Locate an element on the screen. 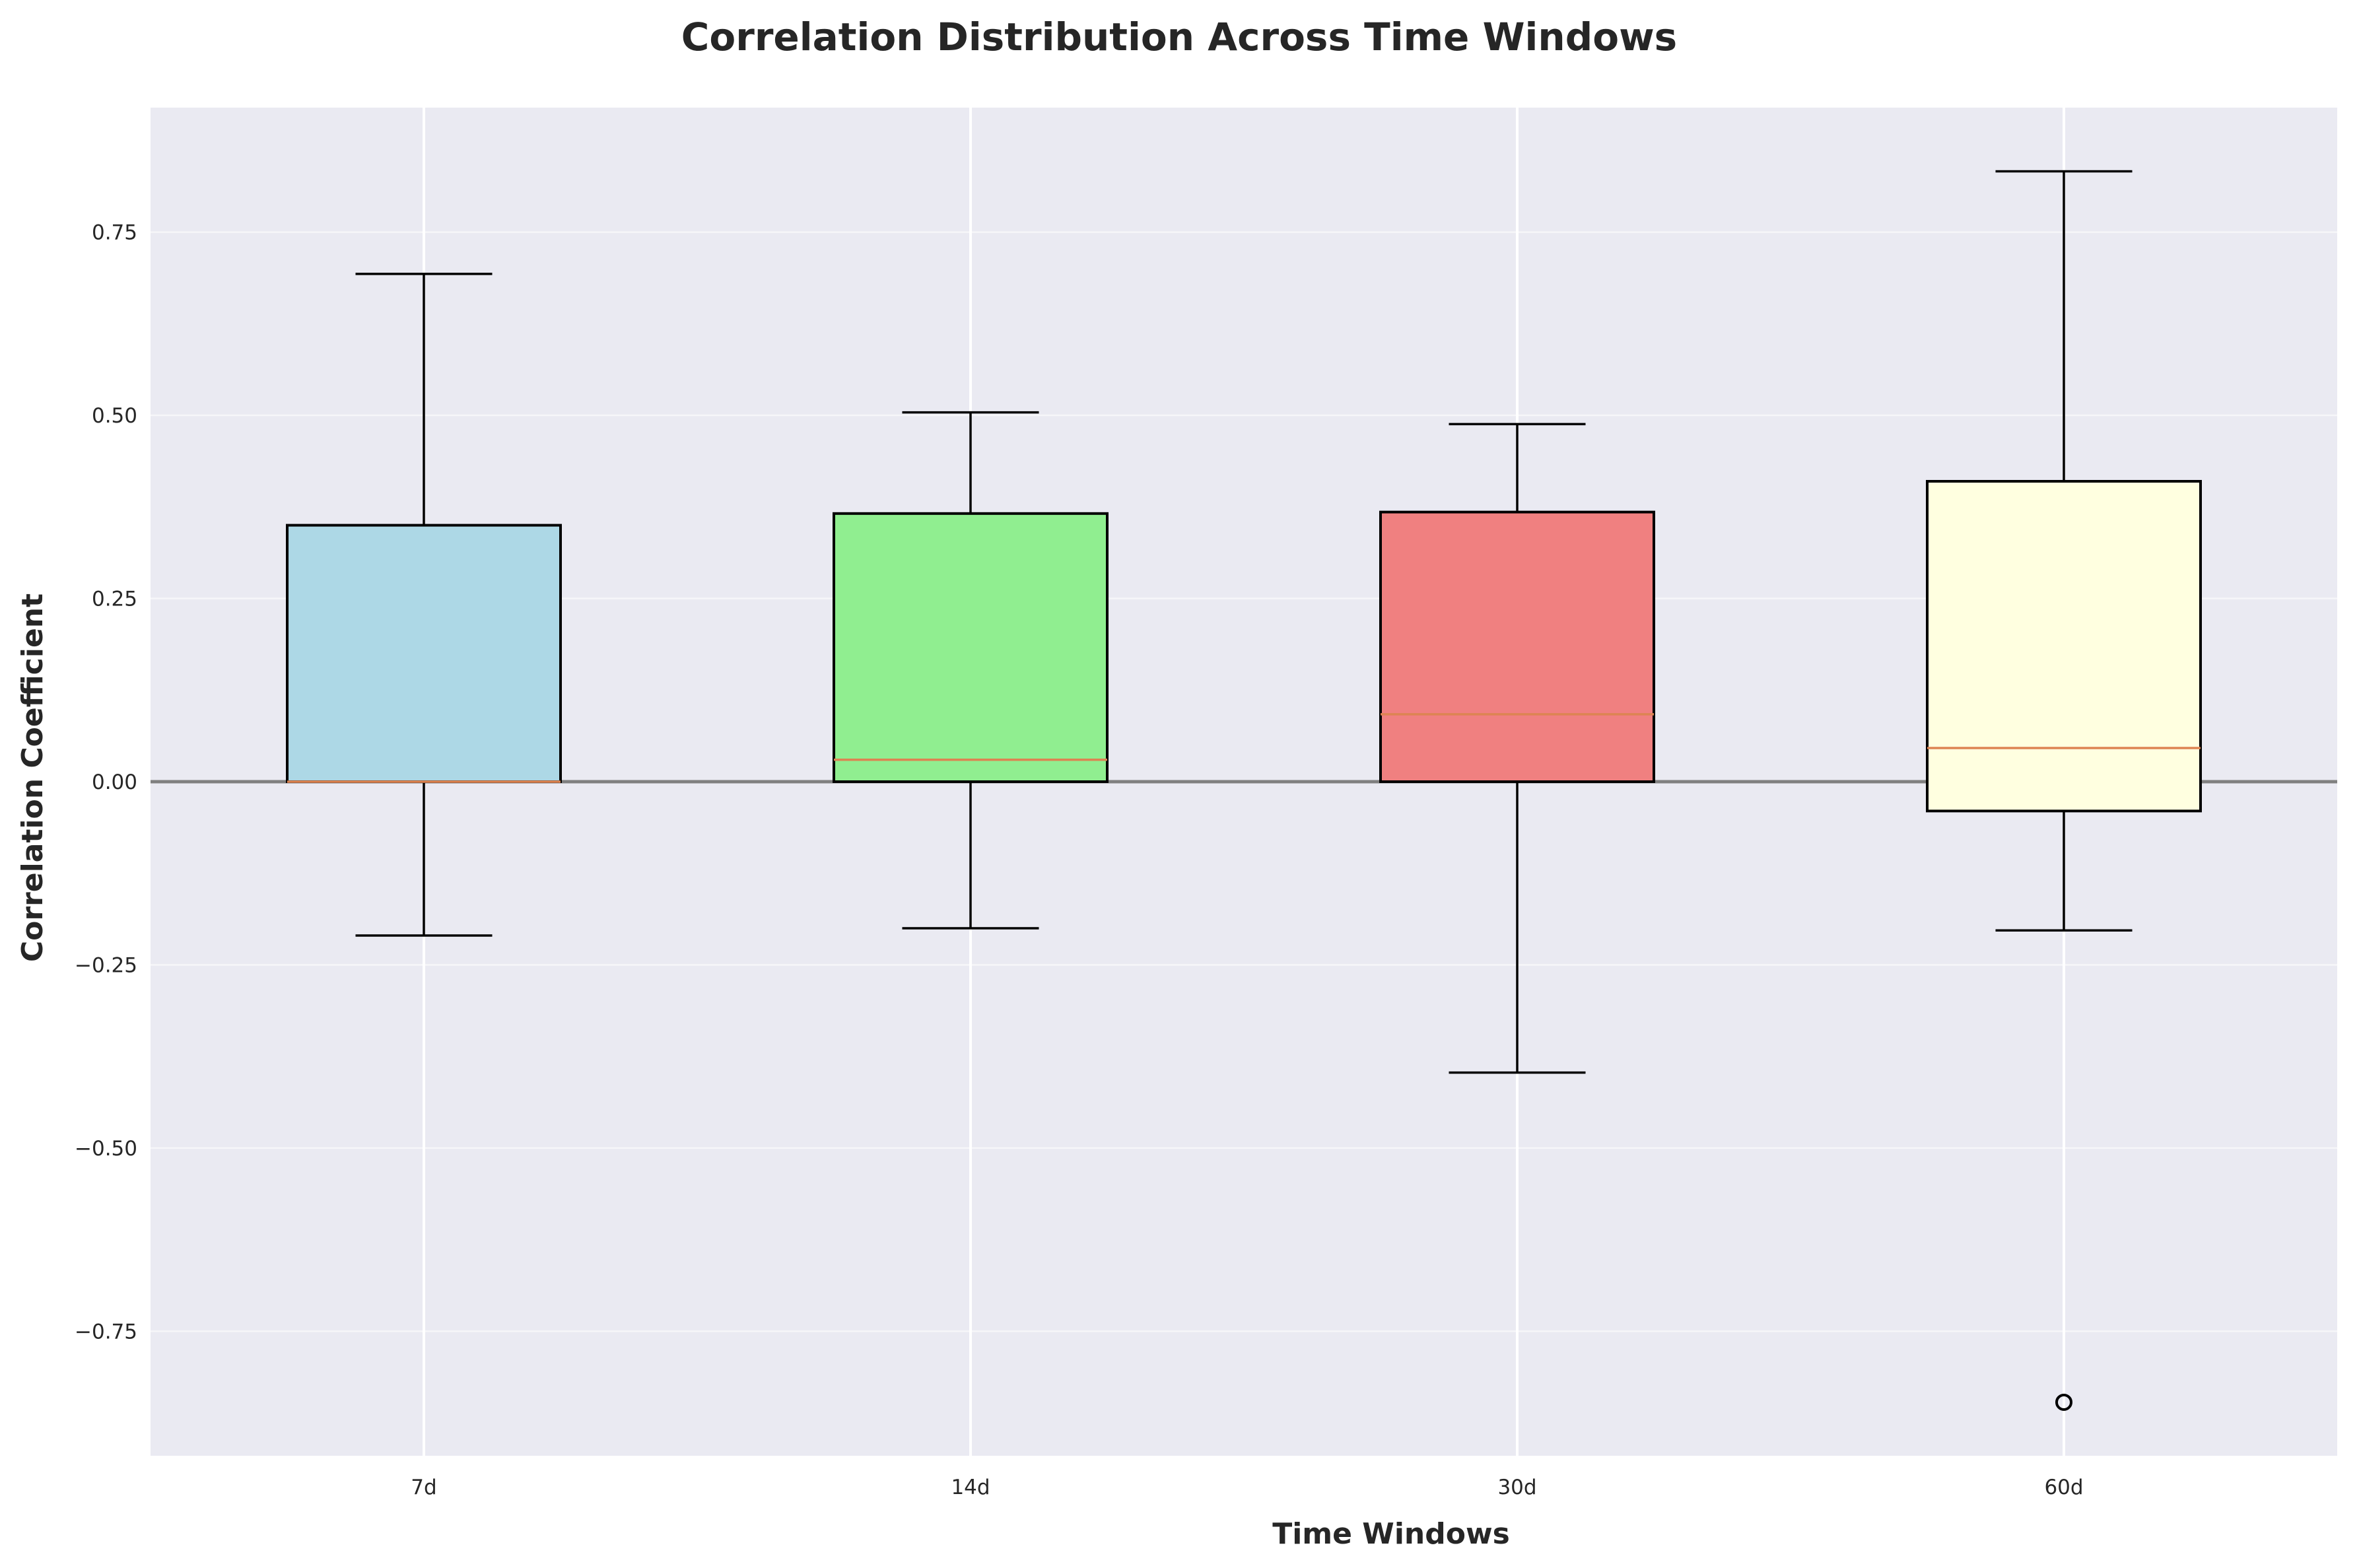 This screenshot has width=2359, height=1568. box-7d is located at coordinates (424, 605).